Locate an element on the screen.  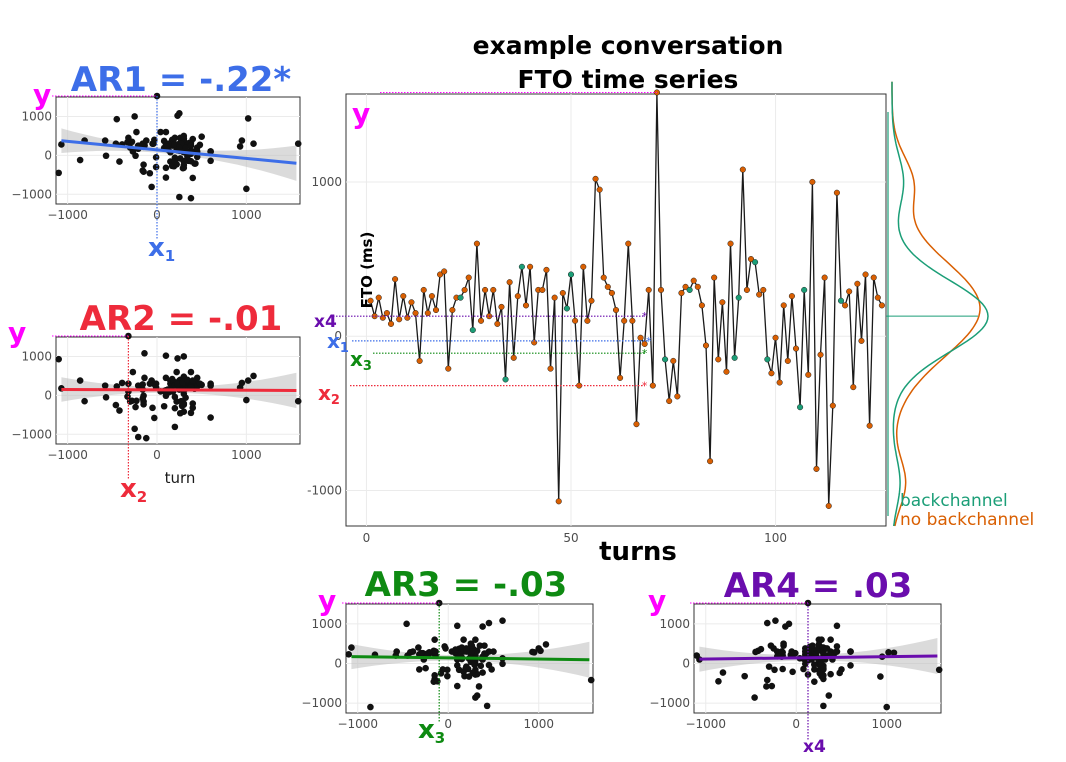
ar4-title: AR4 = .03 is located at coordinates (818, 586).